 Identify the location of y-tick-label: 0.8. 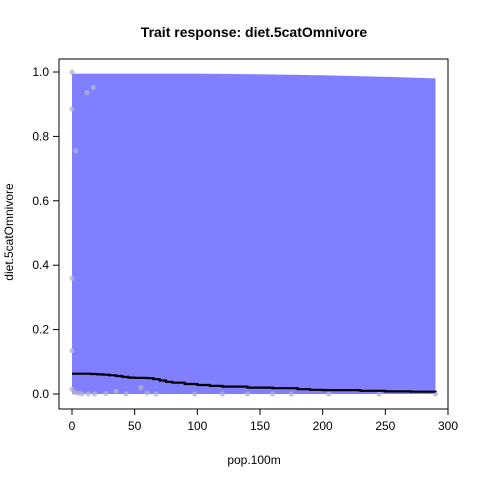
(40, 136).